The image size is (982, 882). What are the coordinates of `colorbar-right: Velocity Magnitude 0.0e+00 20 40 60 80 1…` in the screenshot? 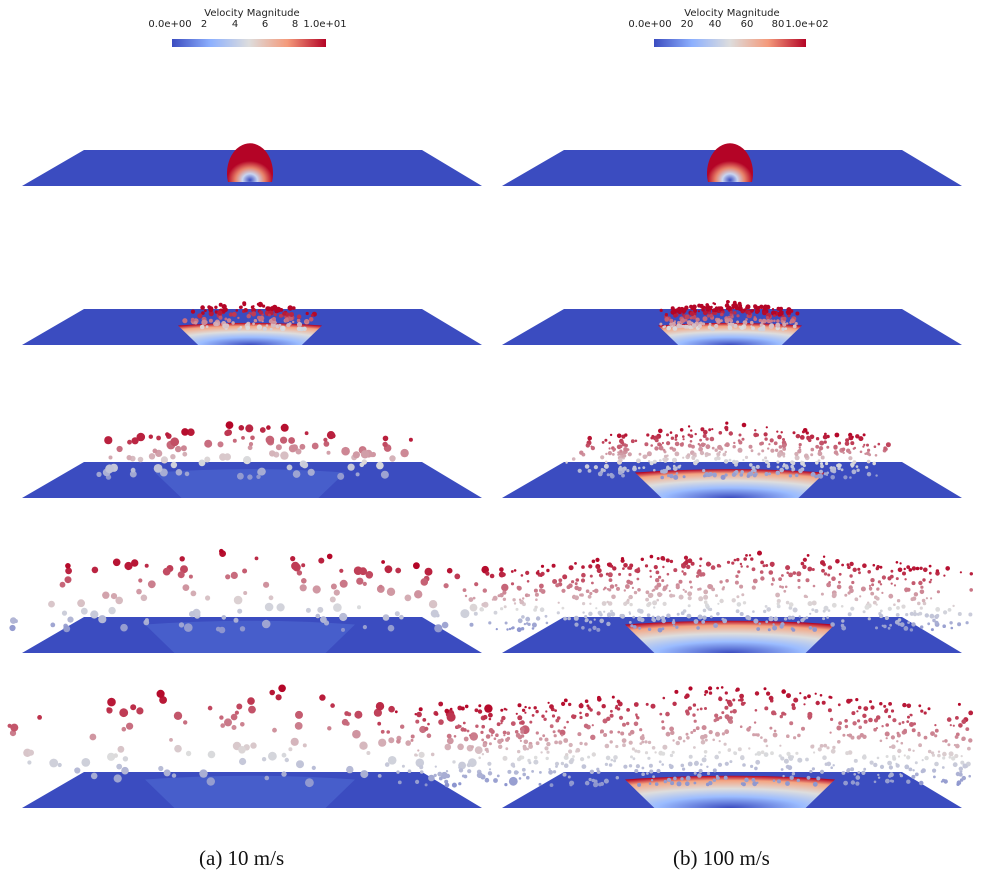 It's located at (730, 27).